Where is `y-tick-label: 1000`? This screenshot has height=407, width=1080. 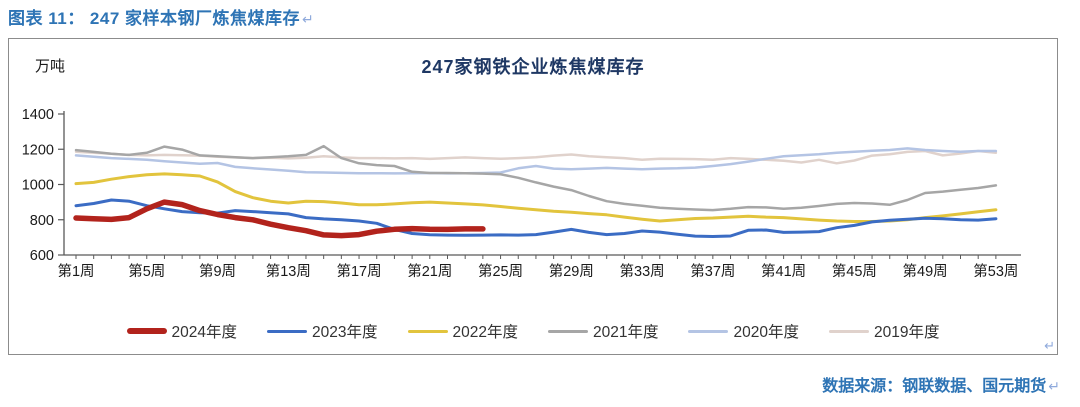
y-tick-label: 1000 is located at coordinates (38, 186).